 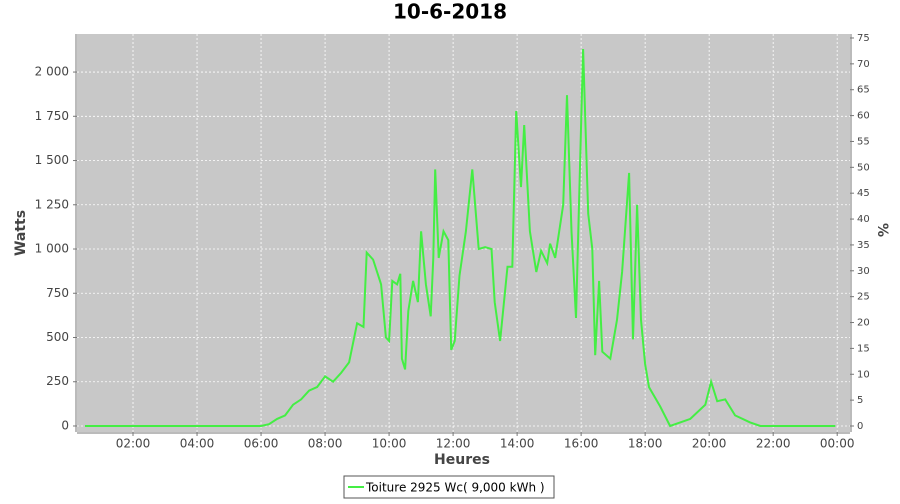 What do you see at coordinates (52, 72) in the screenshot?
I see `y-tick-label: 2 000` at bounding box center [52, 72].